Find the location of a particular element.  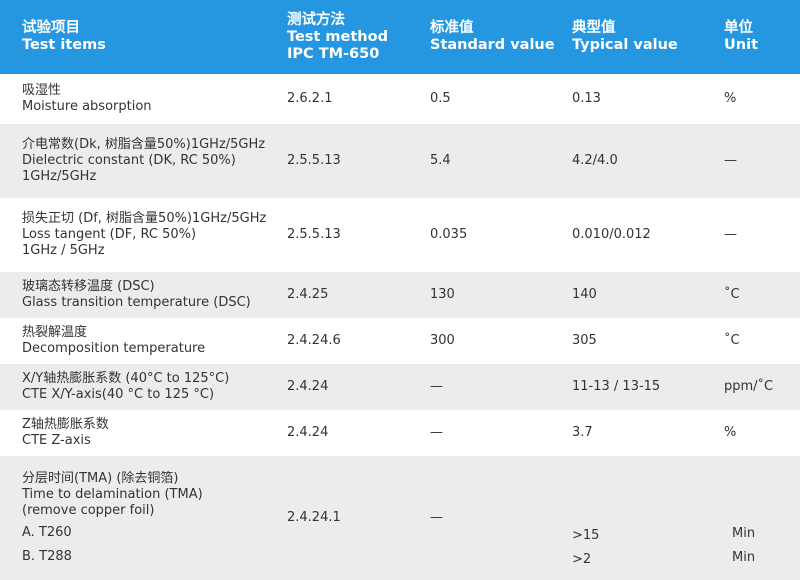

test-method: 2.6.2.1 is located at coordinates (310, 98).